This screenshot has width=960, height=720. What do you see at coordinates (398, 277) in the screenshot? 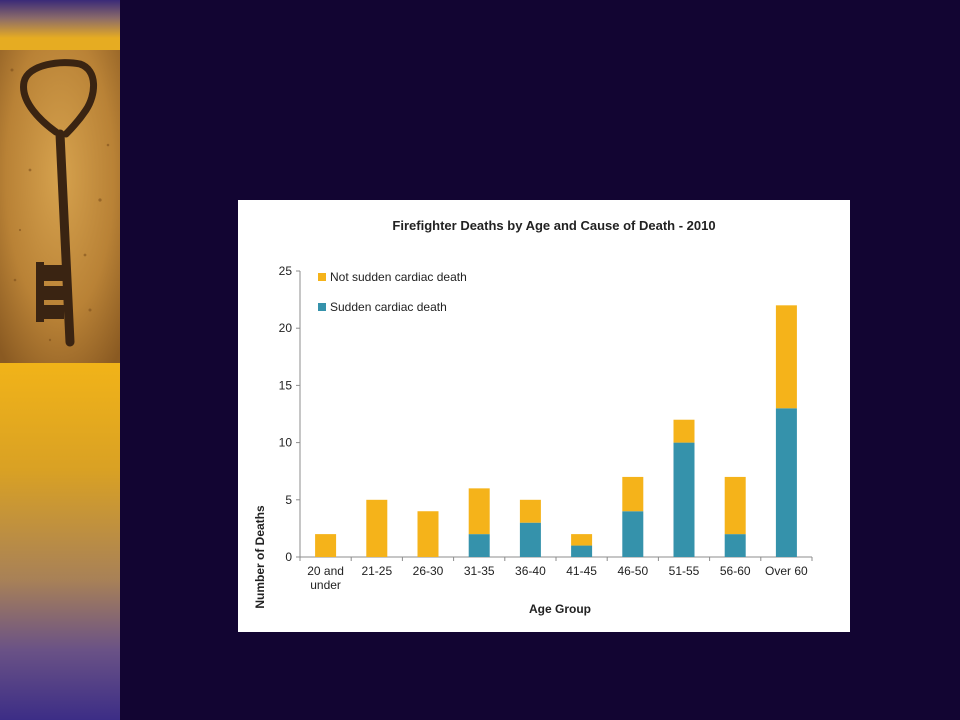
I see `legend-label: Not sudden cardiac death` at bounding box center [398, 277].